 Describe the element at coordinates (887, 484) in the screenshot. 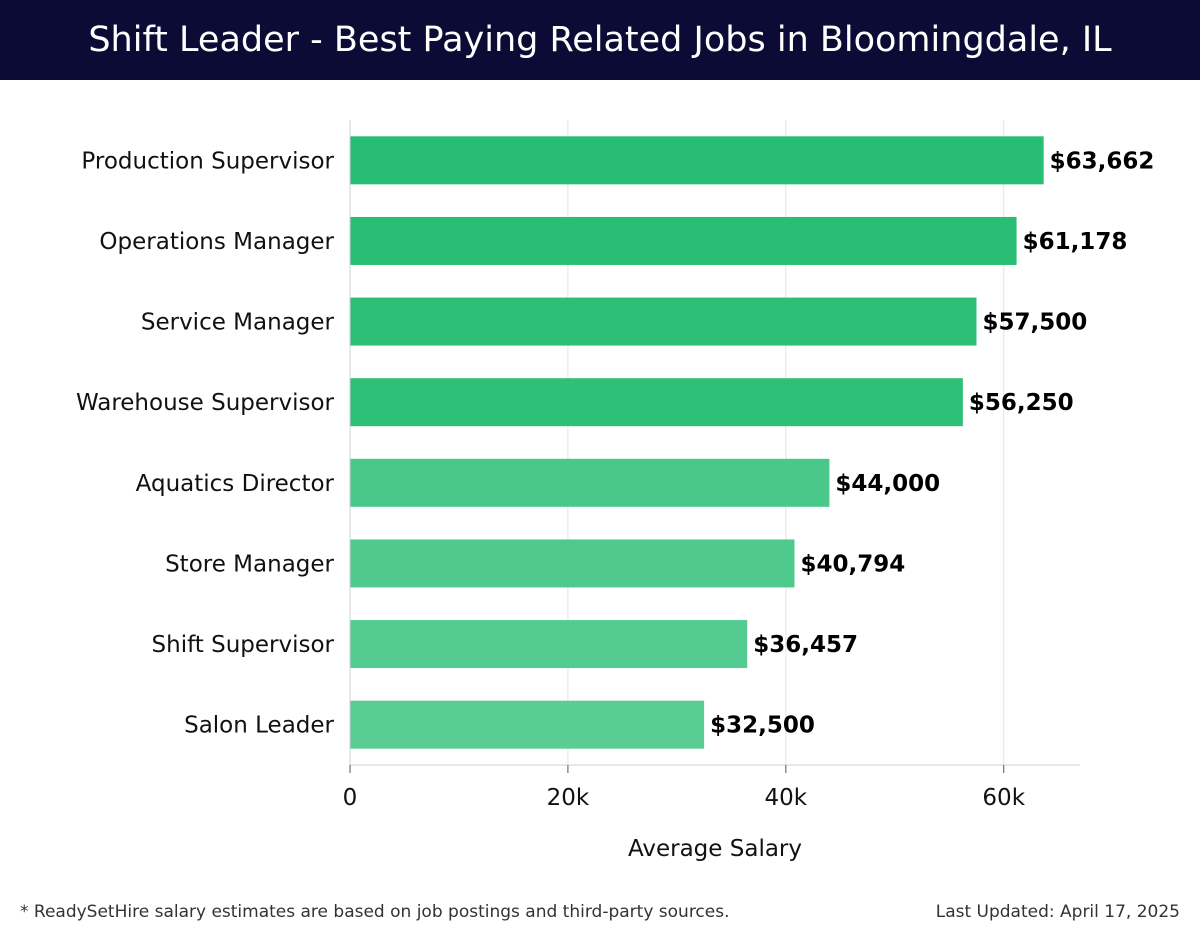

I see `value-label: $44,000` at that location.